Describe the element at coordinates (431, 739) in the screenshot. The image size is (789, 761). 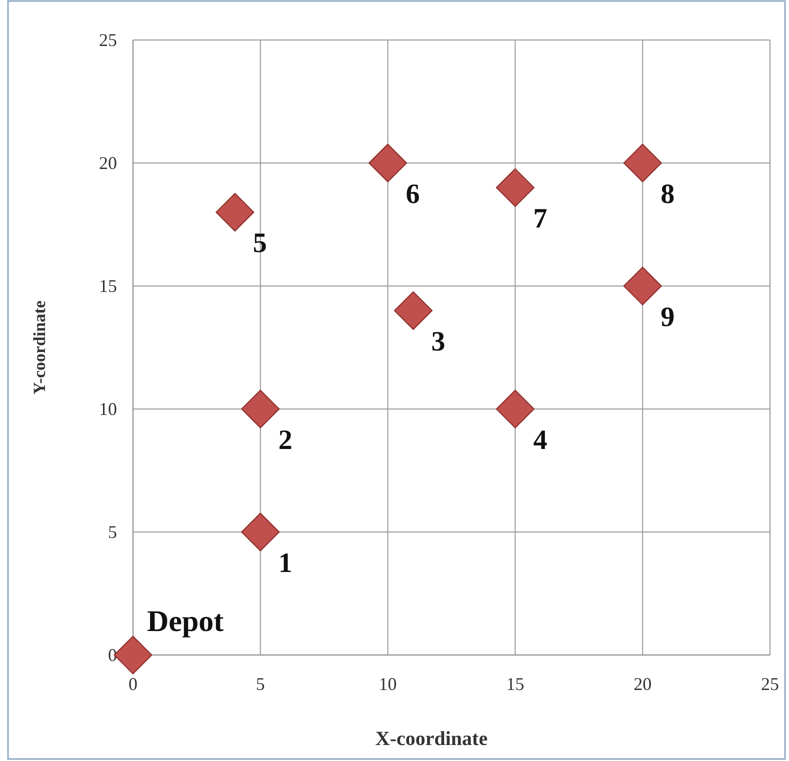
I see `x-axis-title: X-coordinate` at that location.